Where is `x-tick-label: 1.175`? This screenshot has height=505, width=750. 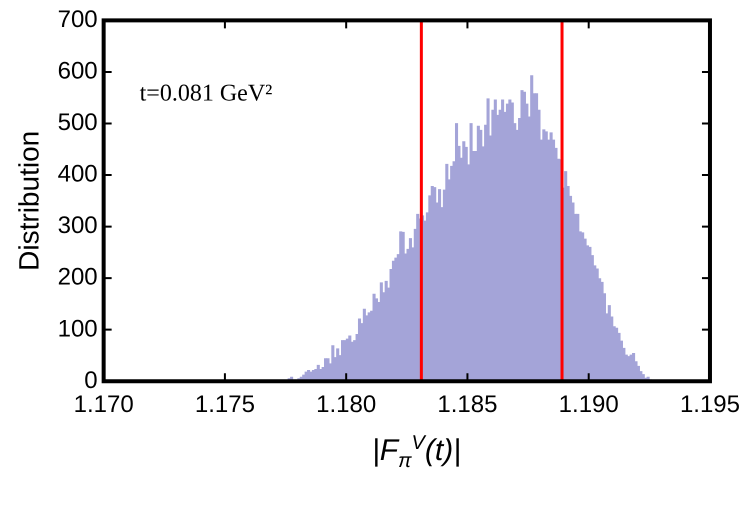
x-tick-label: 1.175 is located at coordinates (224, 404).